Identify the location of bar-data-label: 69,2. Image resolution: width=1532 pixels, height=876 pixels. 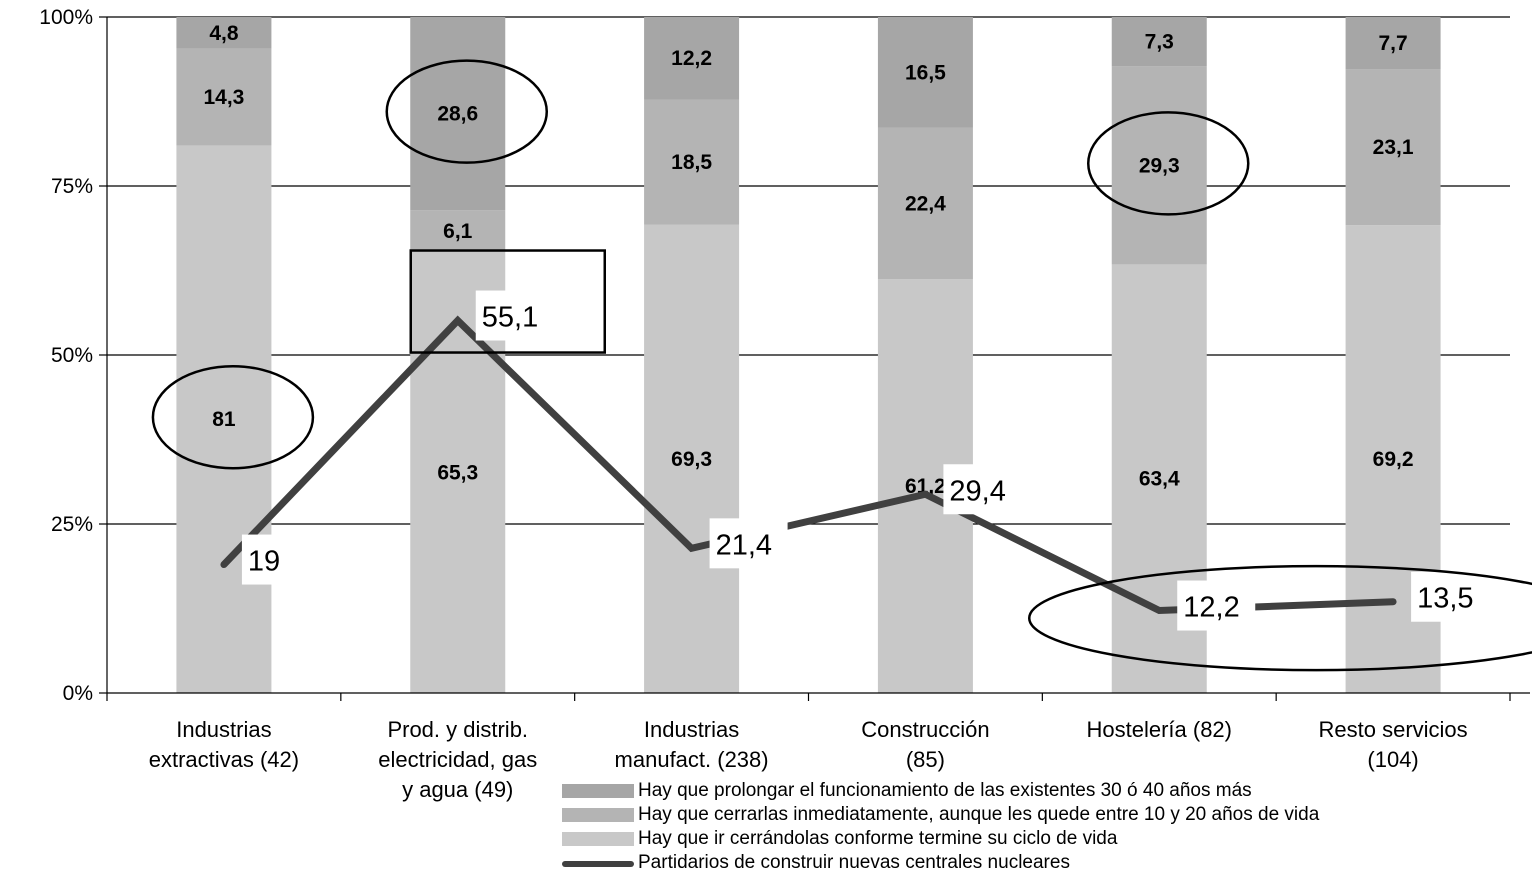
(1393, 459).